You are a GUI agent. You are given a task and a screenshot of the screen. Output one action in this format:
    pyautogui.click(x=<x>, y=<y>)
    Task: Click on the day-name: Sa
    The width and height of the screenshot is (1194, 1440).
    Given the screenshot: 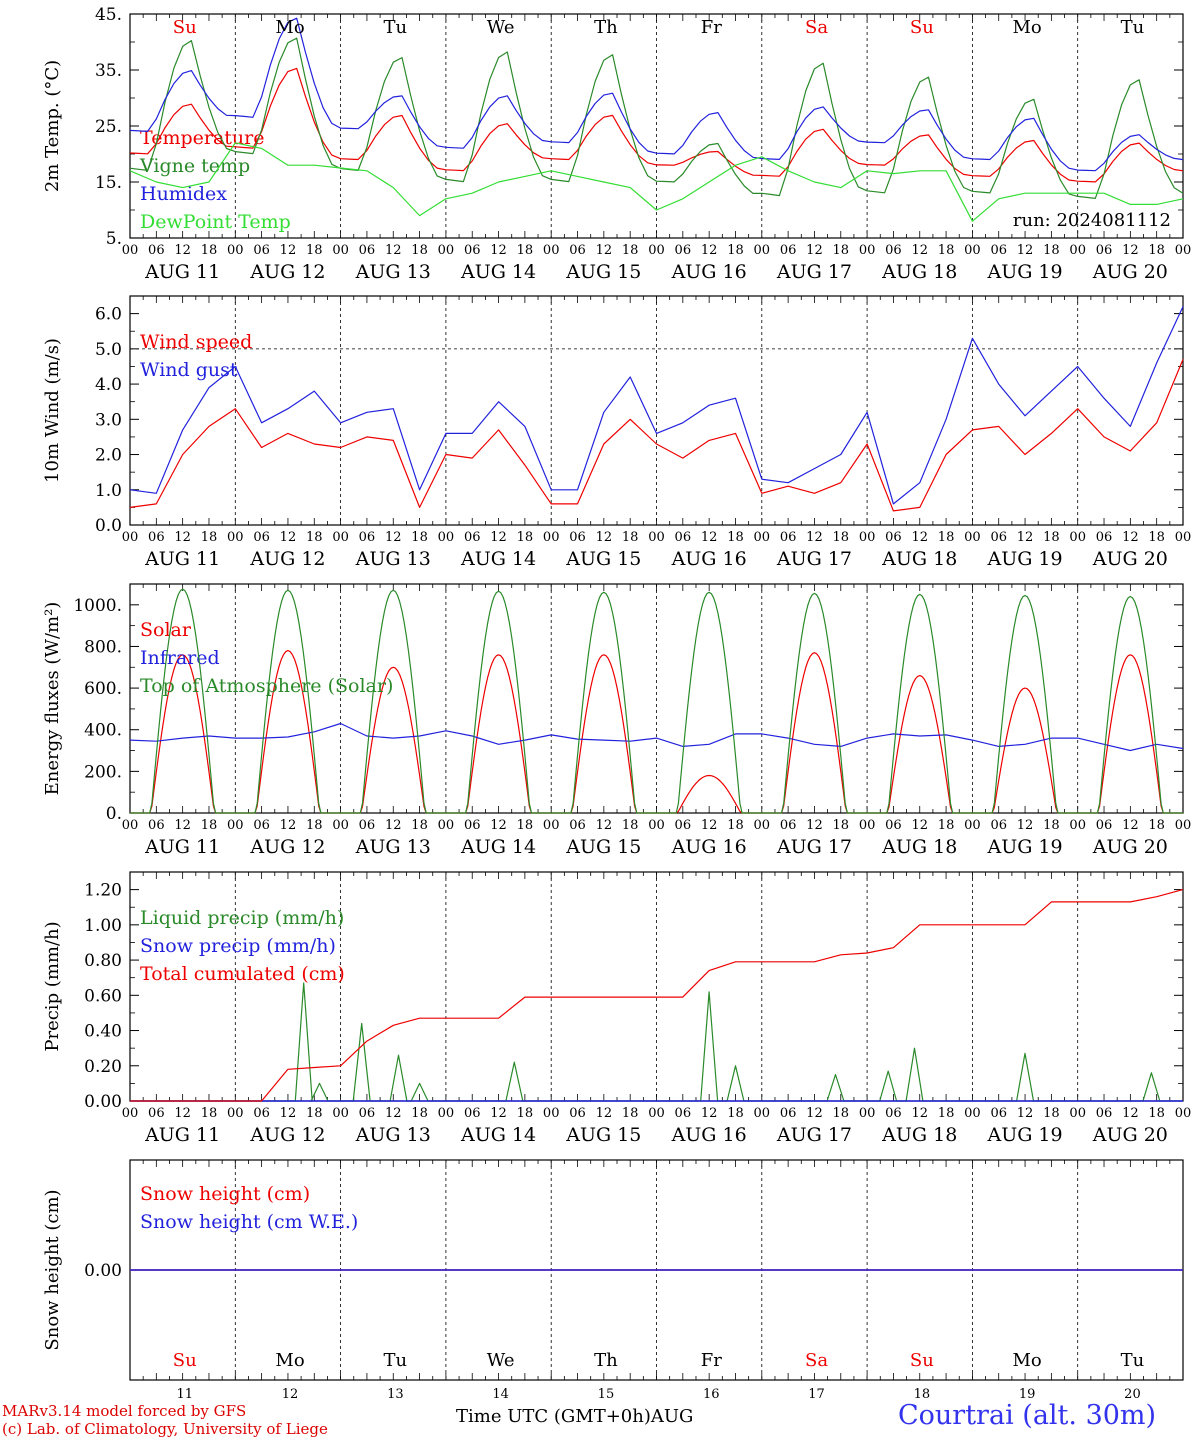 What is the action you would take?
    pyautogui.click(x=816, y=1360)
    